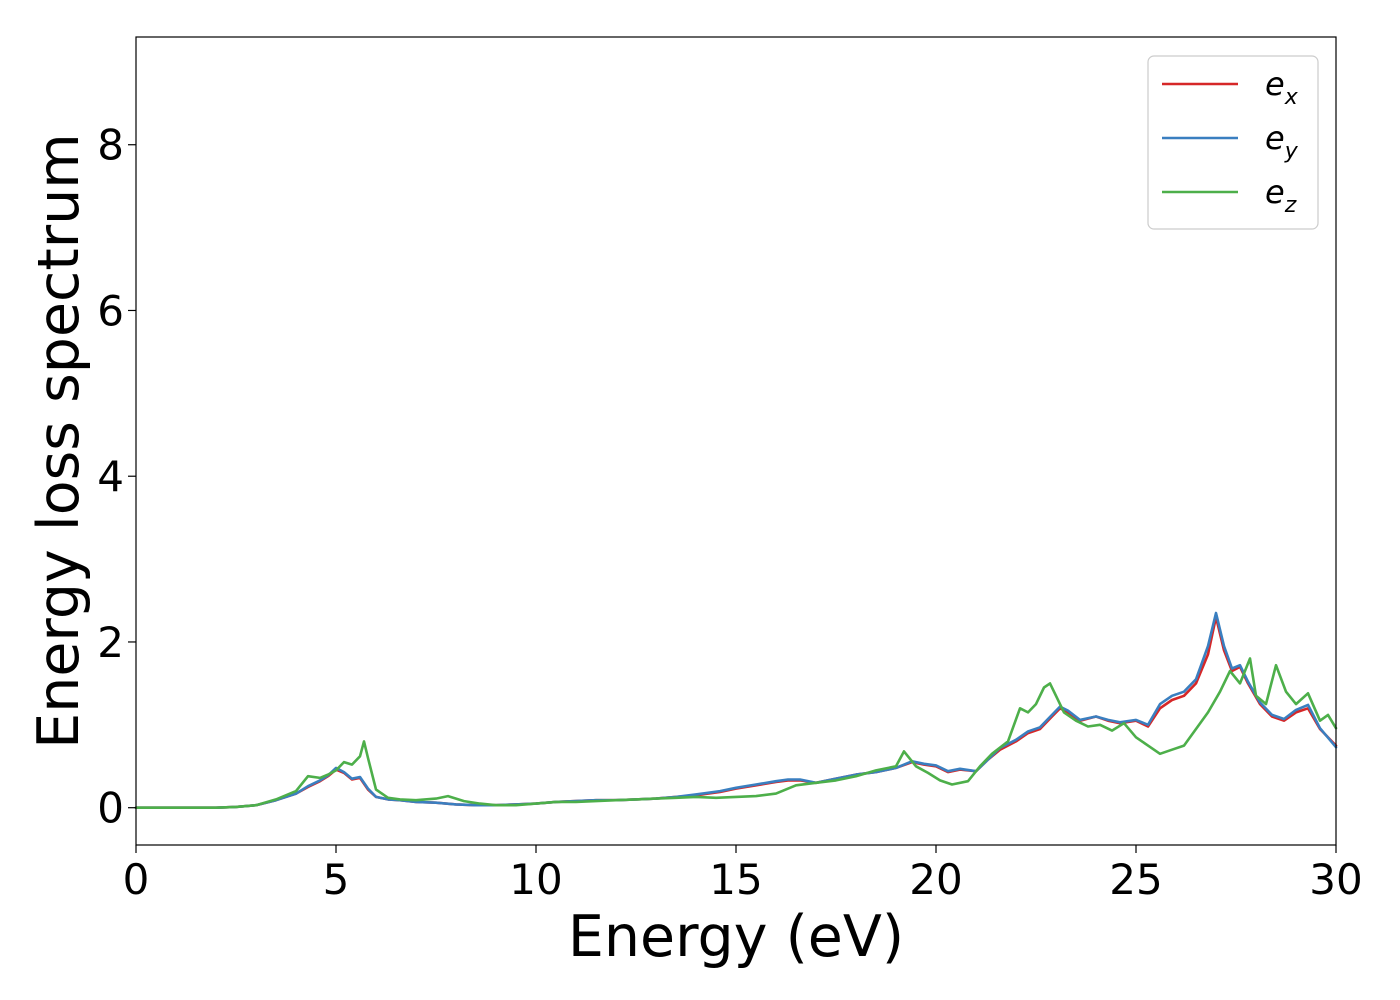  I want to click on legend-label-z: ez, so click(1281, 195).